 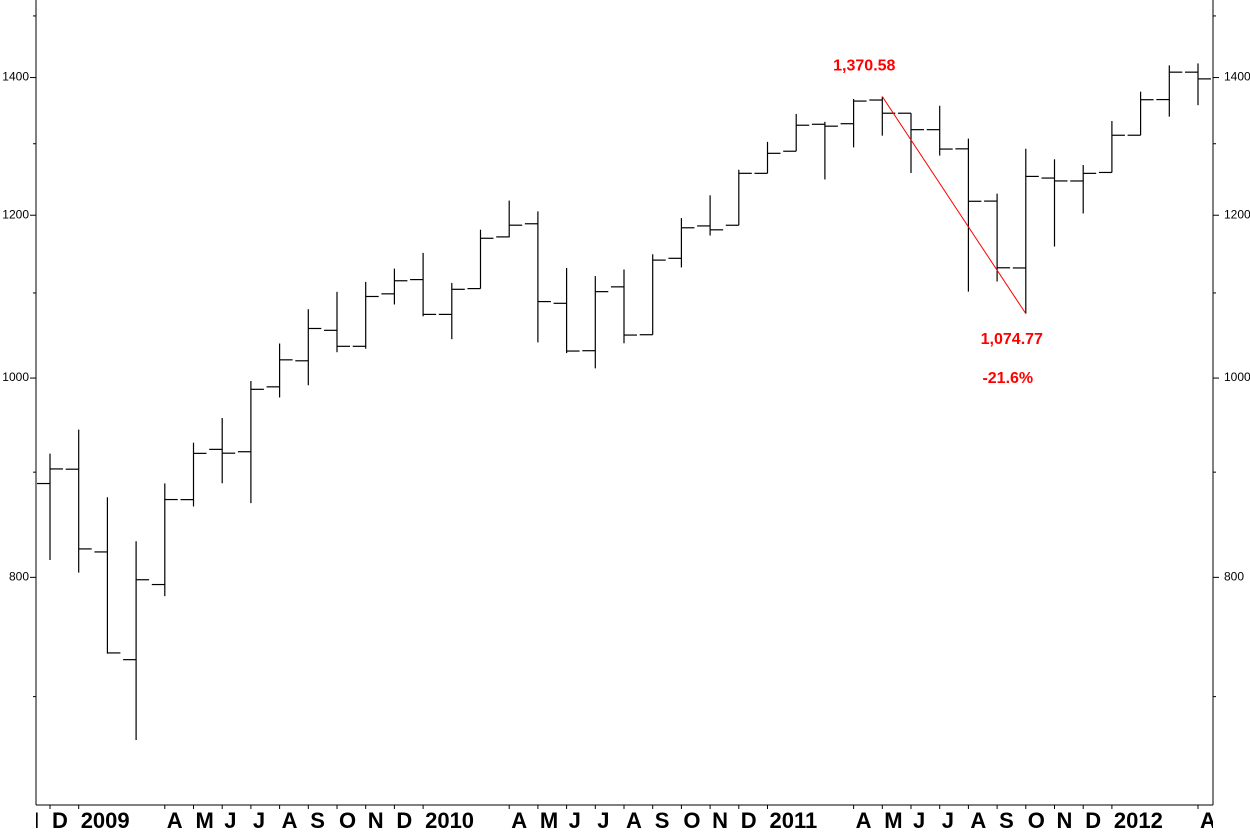 I want to click on y2-tick-label: 1400, so click(x=1237, y=77).